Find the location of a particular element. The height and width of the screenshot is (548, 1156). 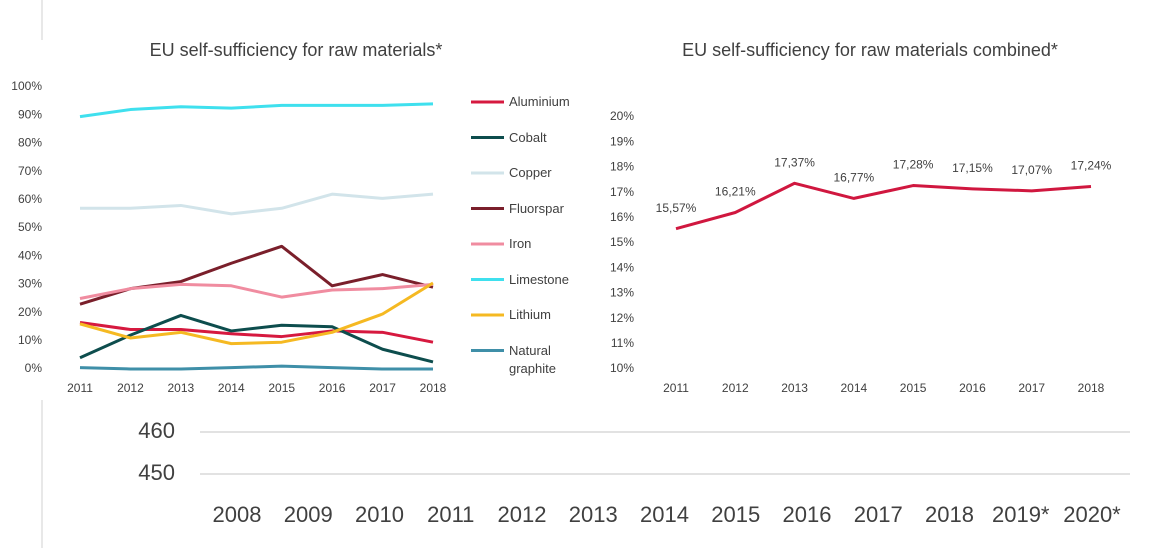

legend-label: Aluminium is located at coordinates (539, 101).